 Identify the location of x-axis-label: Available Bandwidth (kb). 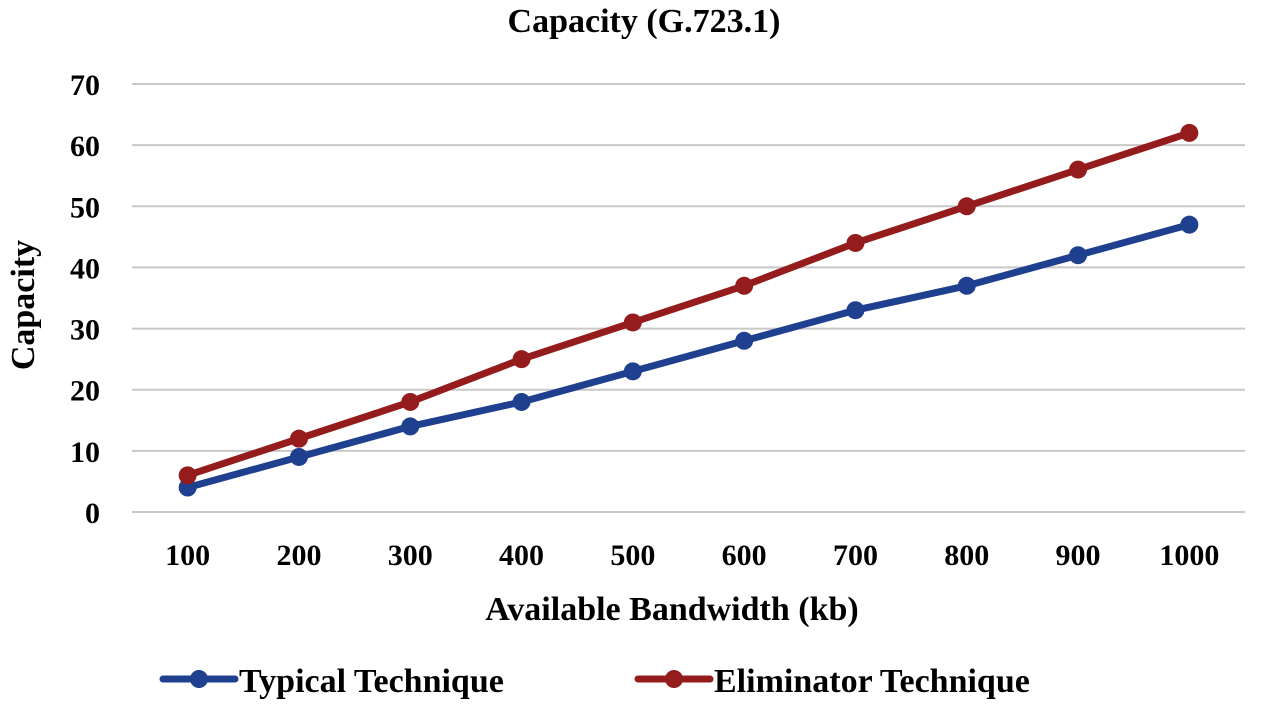
(671, 609).